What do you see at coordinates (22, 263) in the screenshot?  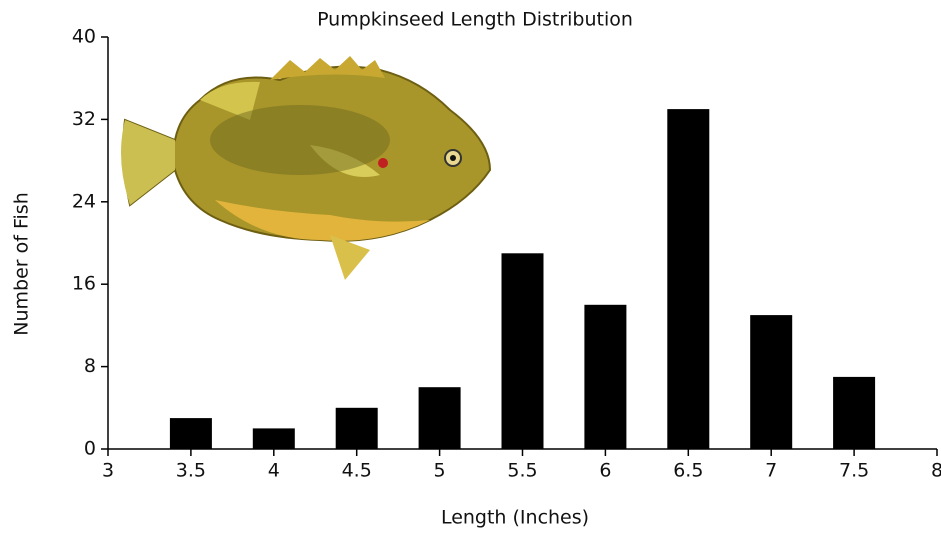 I see `y-axis-label: Number of Fish` at bounding box center [22, 263].